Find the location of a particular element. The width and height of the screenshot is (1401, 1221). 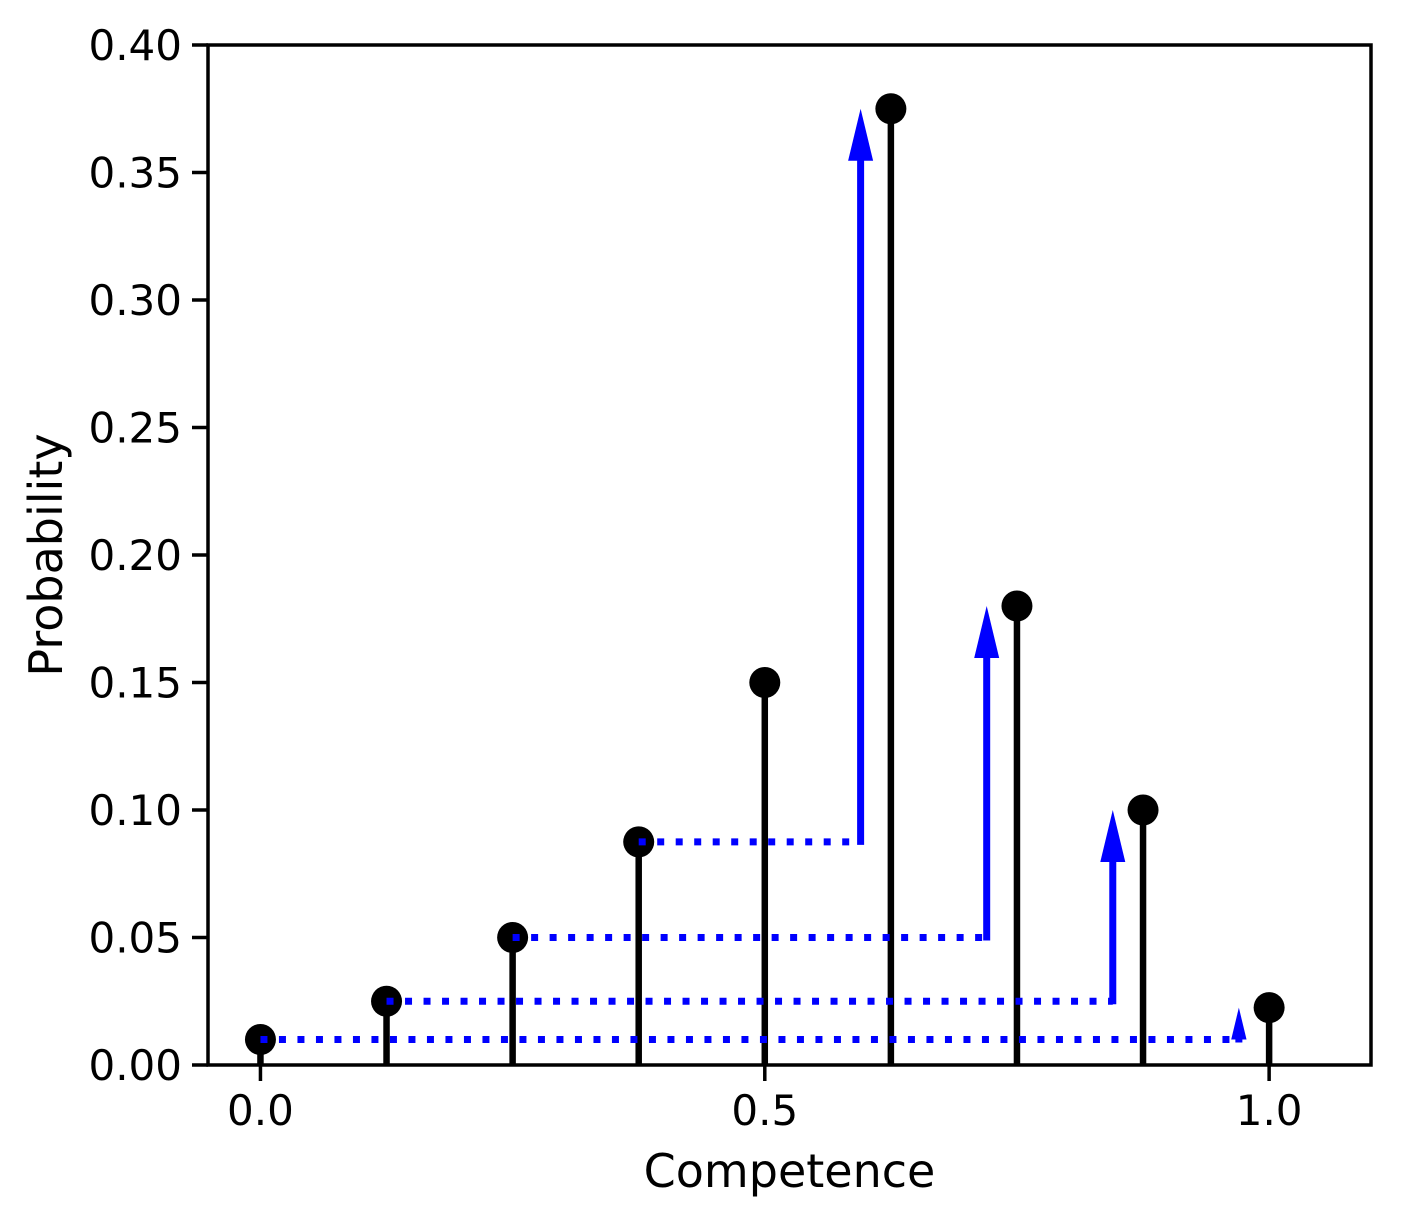

y-tick-label: 0.00 is located at coordinates (135, 1065).